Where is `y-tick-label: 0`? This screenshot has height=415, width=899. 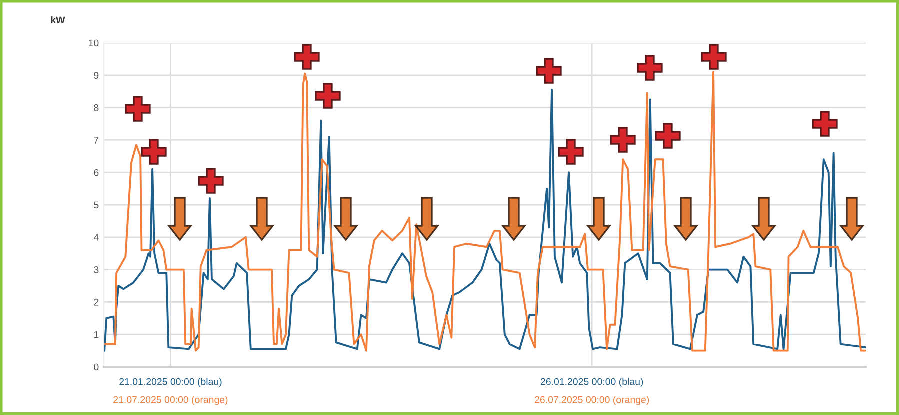 y-tick-label: 0 is located at coordinates (96, 367).